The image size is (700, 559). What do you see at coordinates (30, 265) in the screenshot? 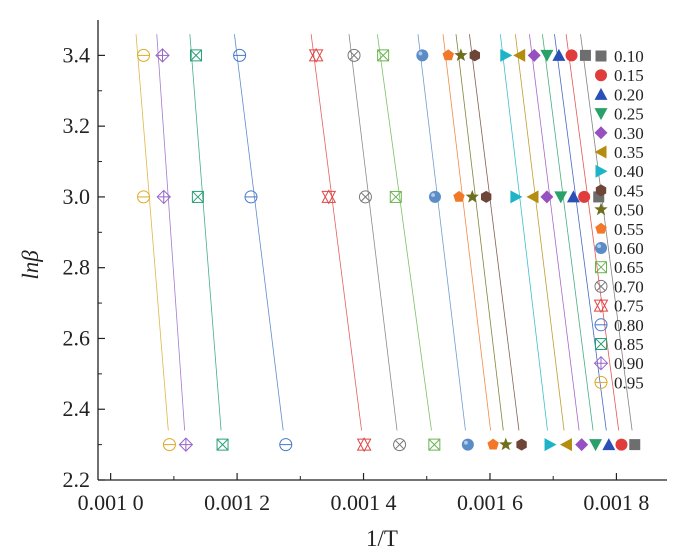
I see `y-axis-title: lnβ` at bounding box center [30, 265].